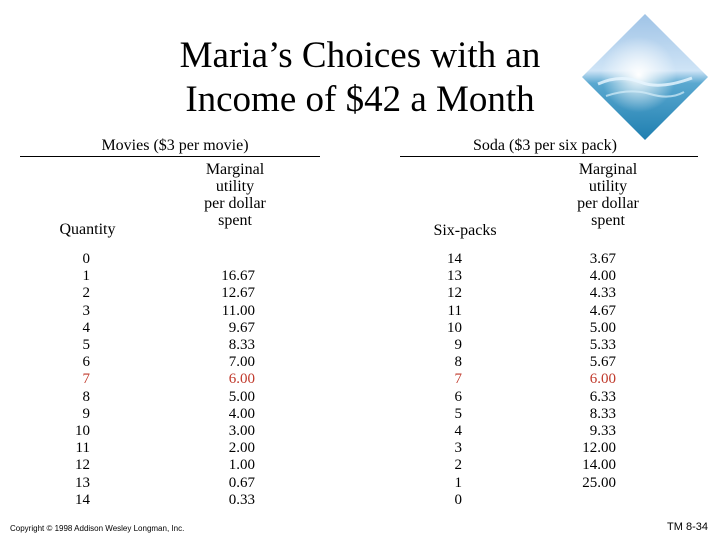 The width and height of the screenshot is (720, 540). I want to click on soda-mu-label-line: spent, so click(608, 220).